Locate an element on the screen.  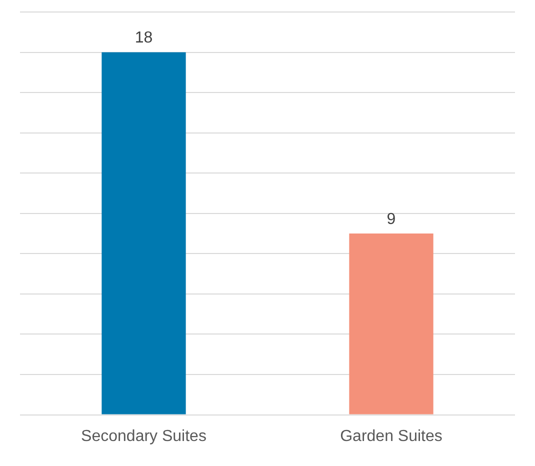
data-label: 18 is located at coordinates (143, 38).